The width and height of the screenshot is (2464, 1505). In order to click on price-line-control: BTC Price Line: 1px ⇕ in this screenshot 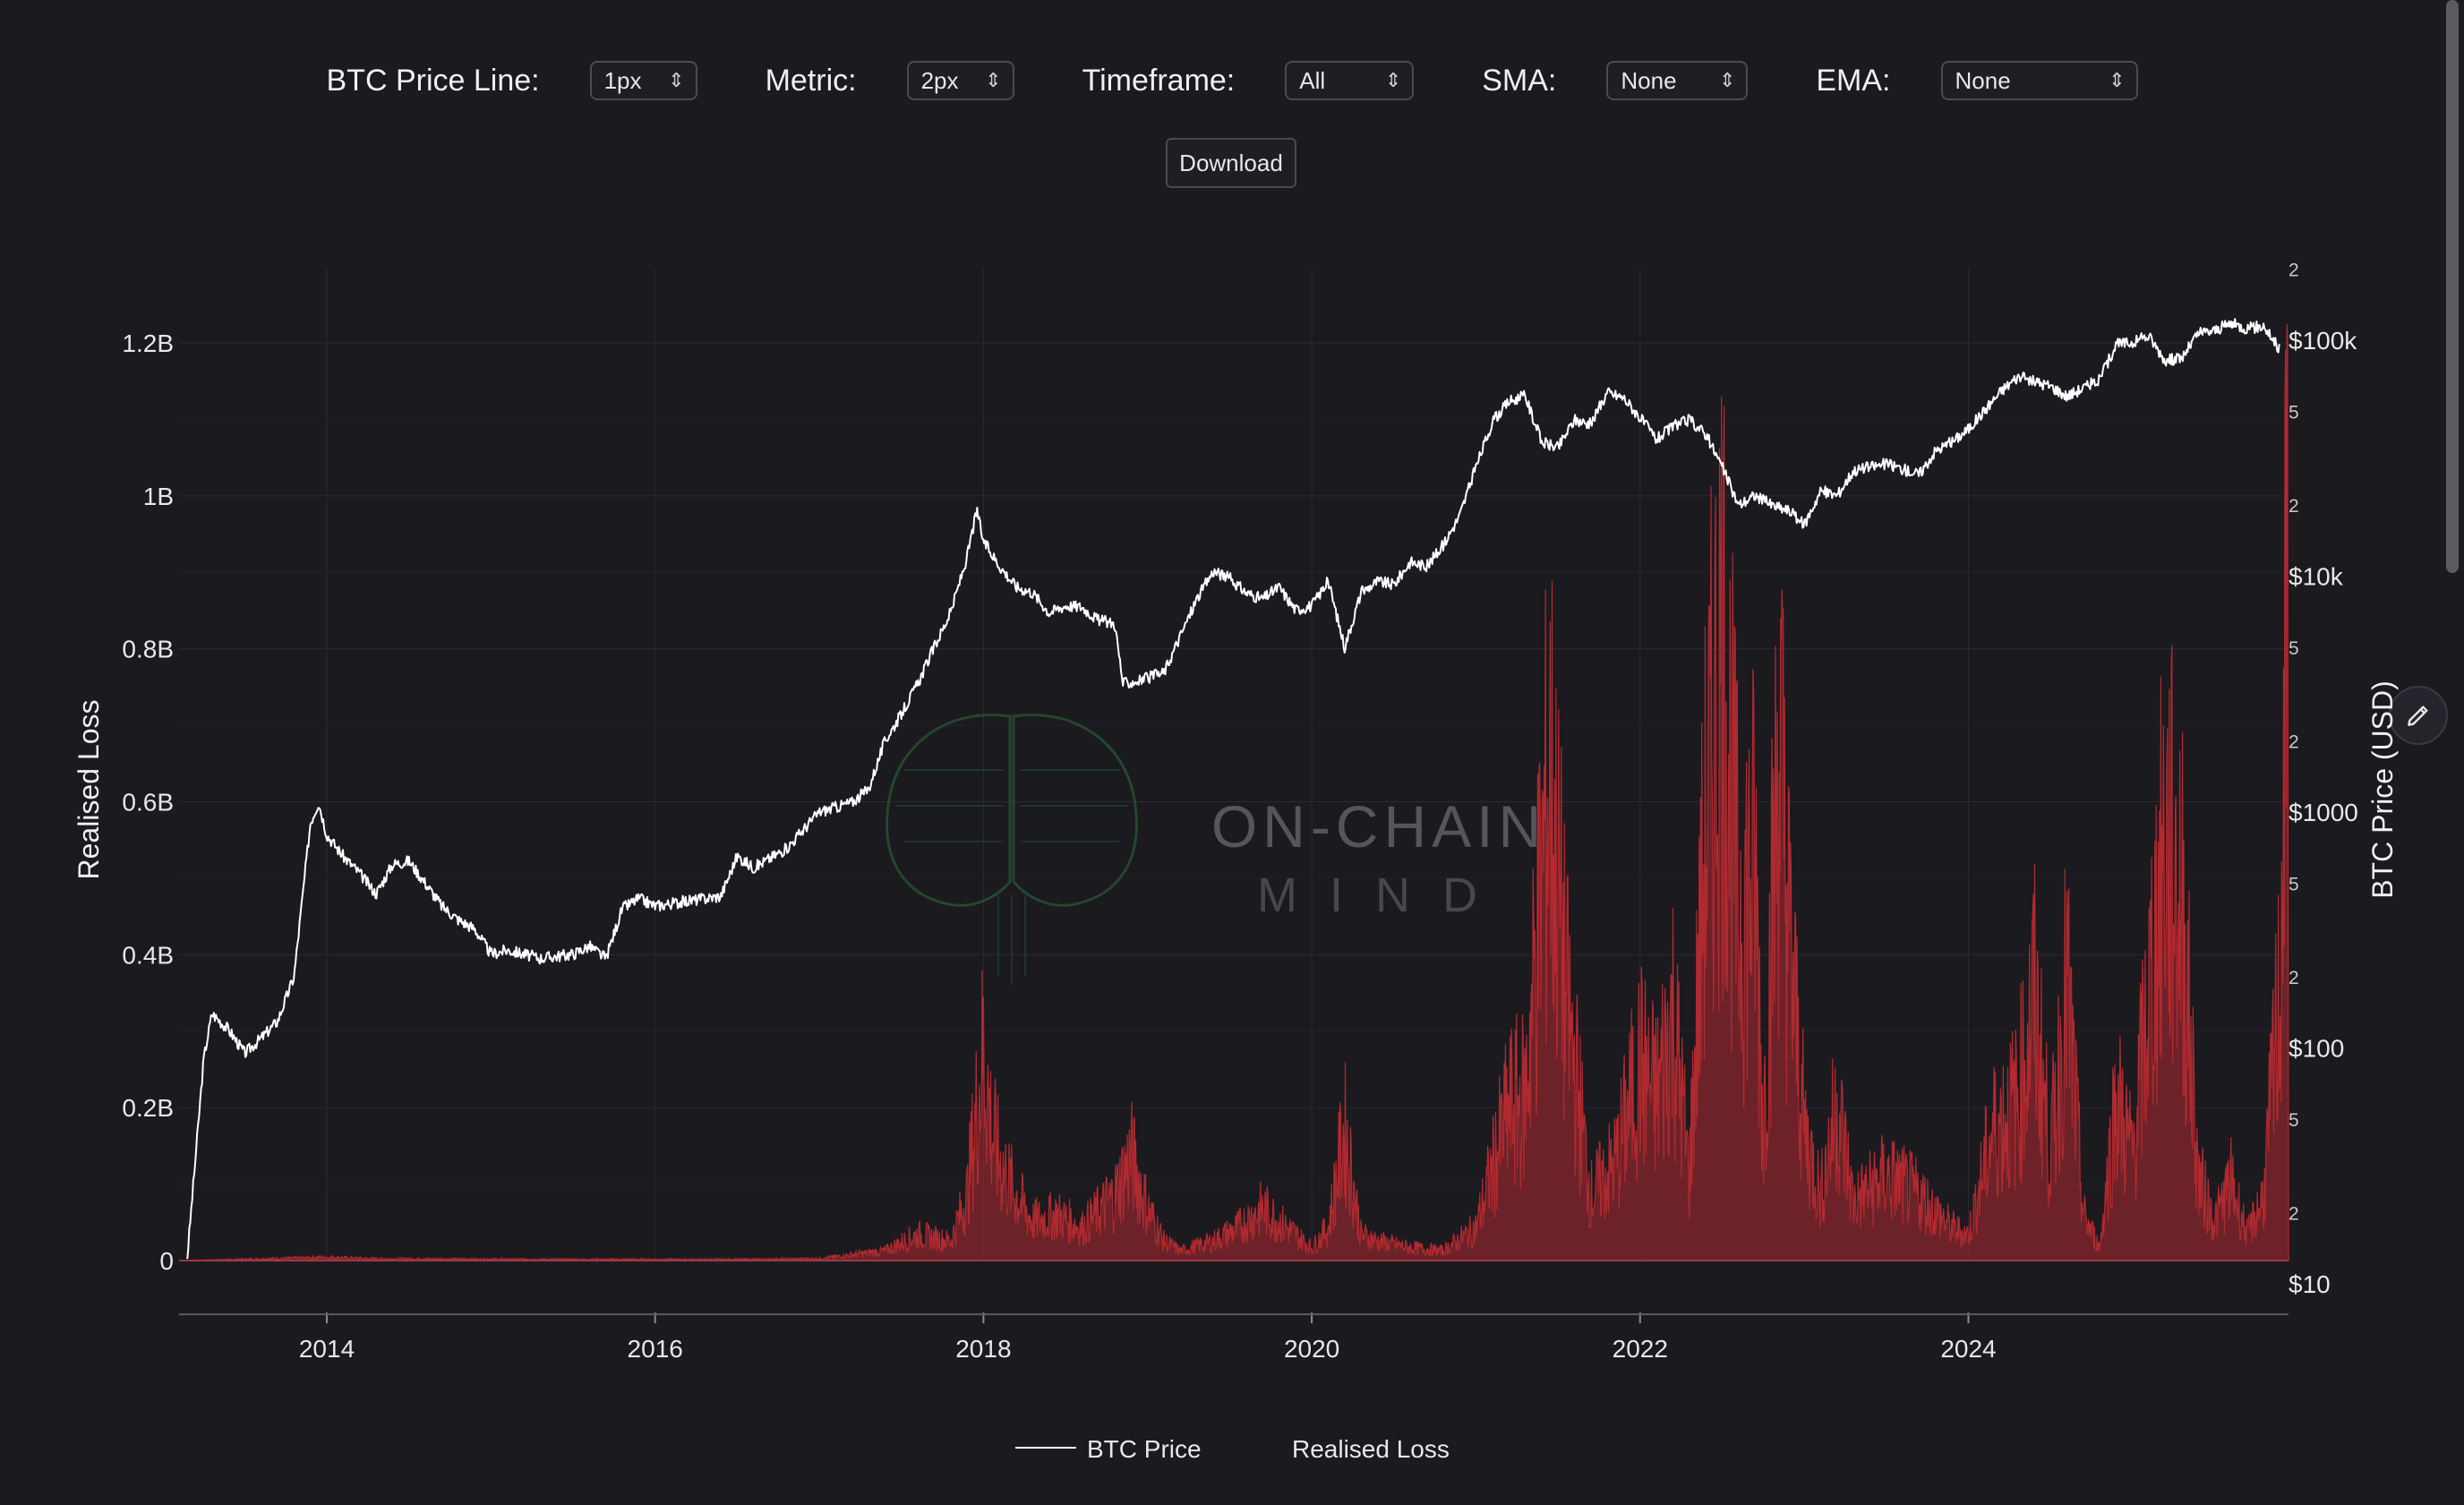, I will do `click(512, 80)`.